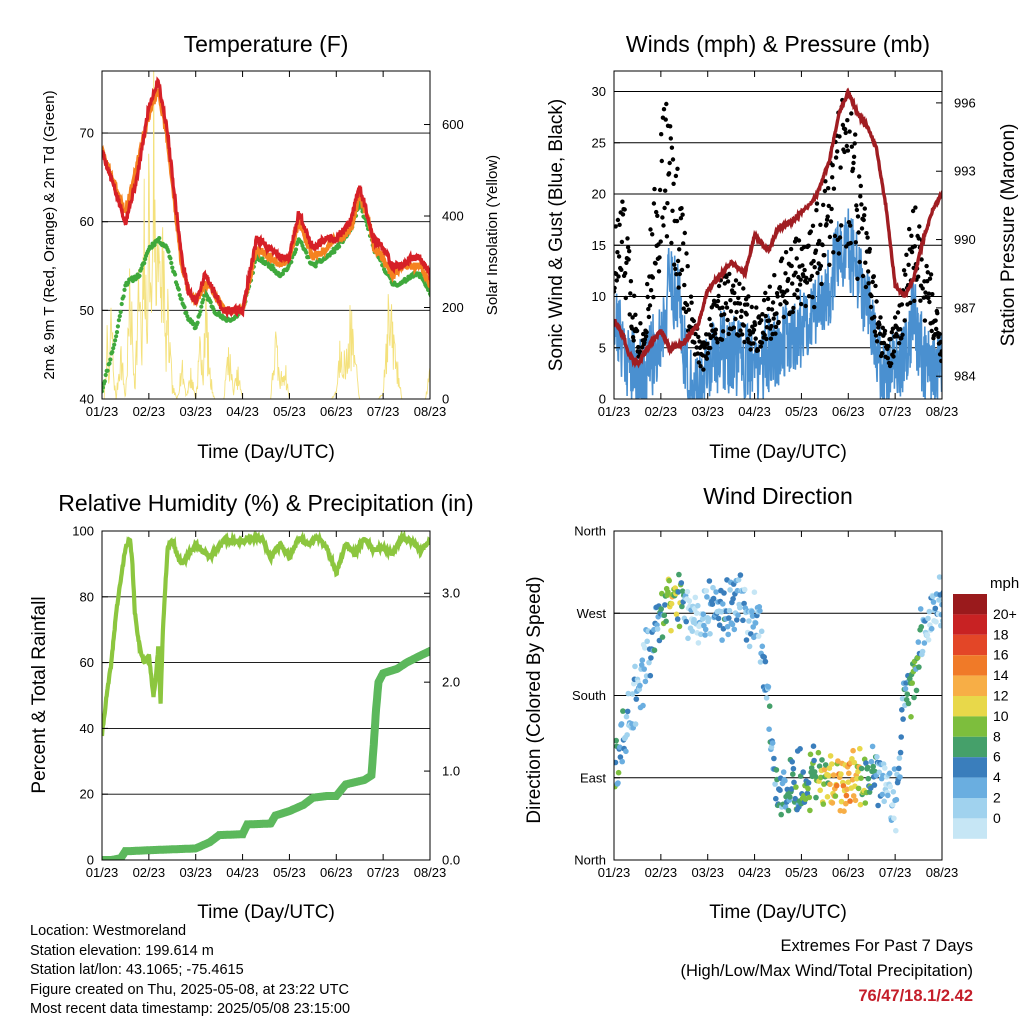  What do you see at coordinates (87, 310) in the screenshot?
I see `y-tick-label: 50` at bounding box center [87, 310].